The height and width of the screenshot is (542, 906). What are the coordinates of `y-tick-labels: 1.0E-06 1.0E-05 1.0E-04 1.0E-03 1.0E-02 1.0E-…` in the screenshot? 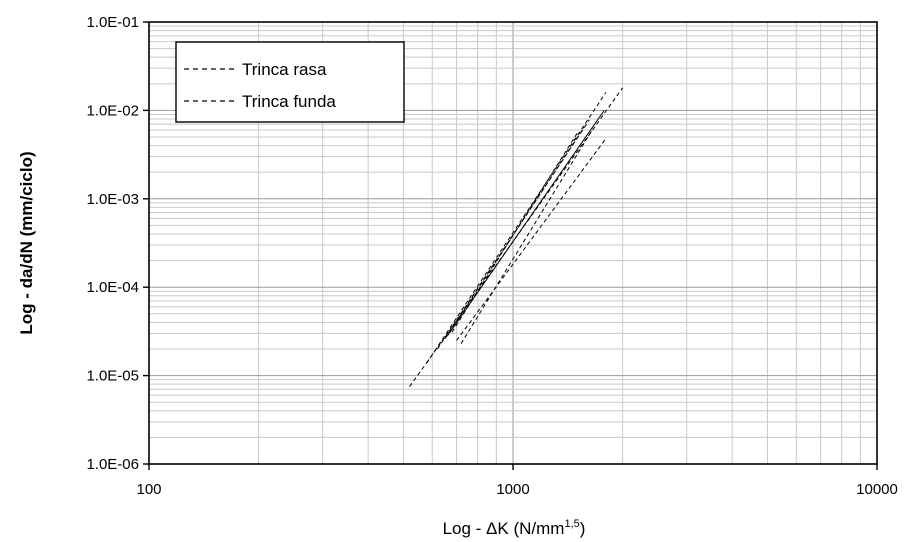 It's located at (117, 243).